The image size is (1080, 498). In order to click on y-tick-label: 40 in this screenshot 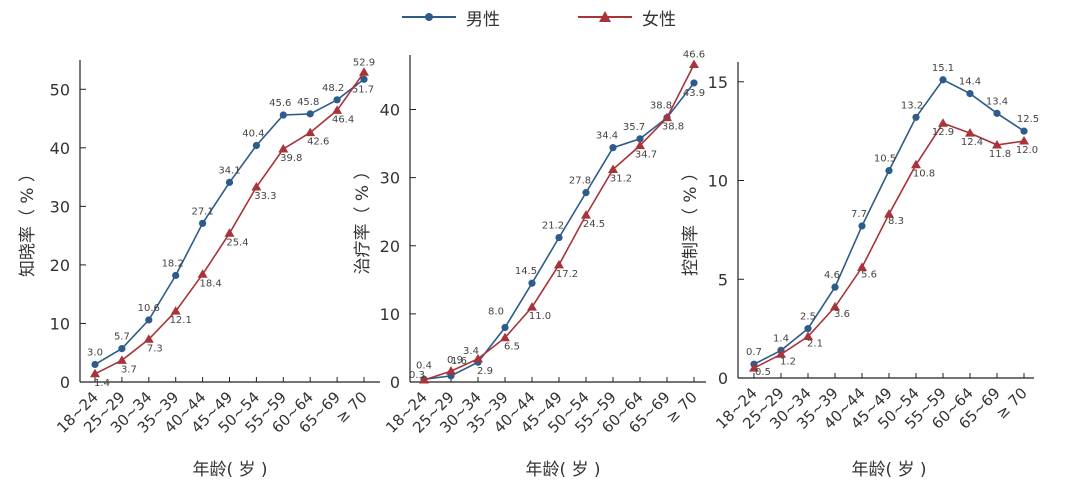, I will do `click(60, 148)`.